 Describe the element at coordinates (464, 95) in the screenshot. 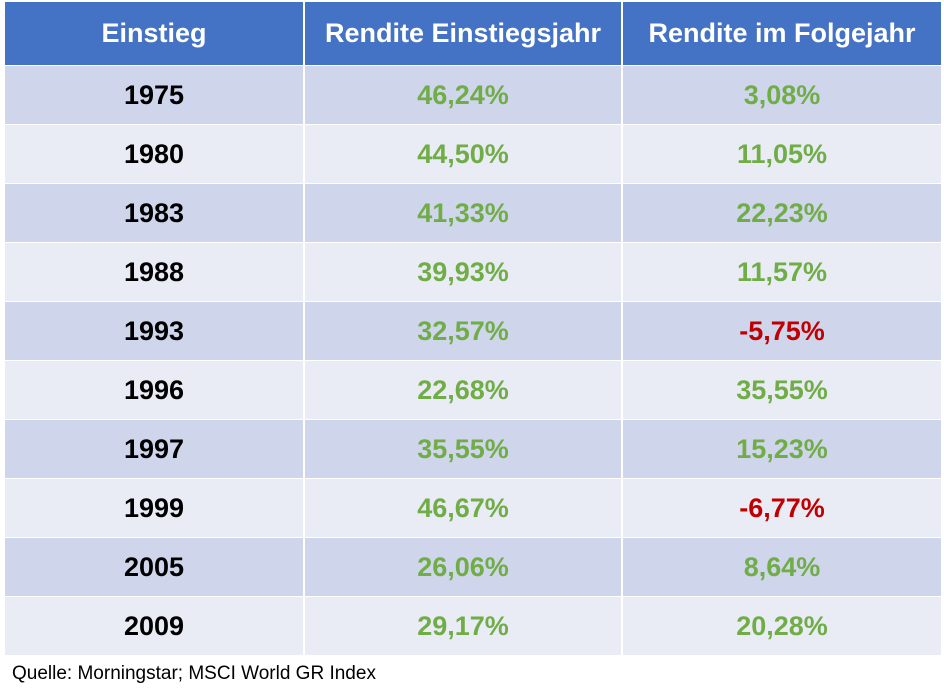

I see `entry-return-cell: 46,24%` at that location.